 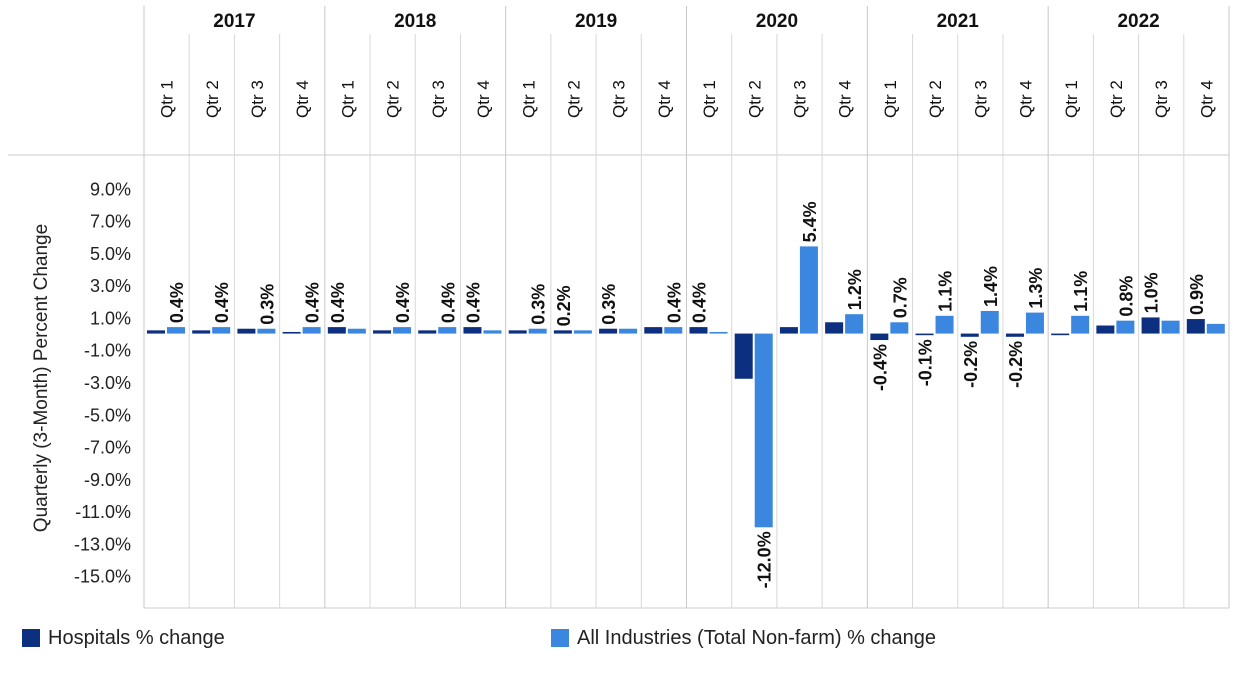 What do you see at coordinates (926, 362) in the screenshot?
I see `data-label: -0.1%` at bounding box center [926, 362].